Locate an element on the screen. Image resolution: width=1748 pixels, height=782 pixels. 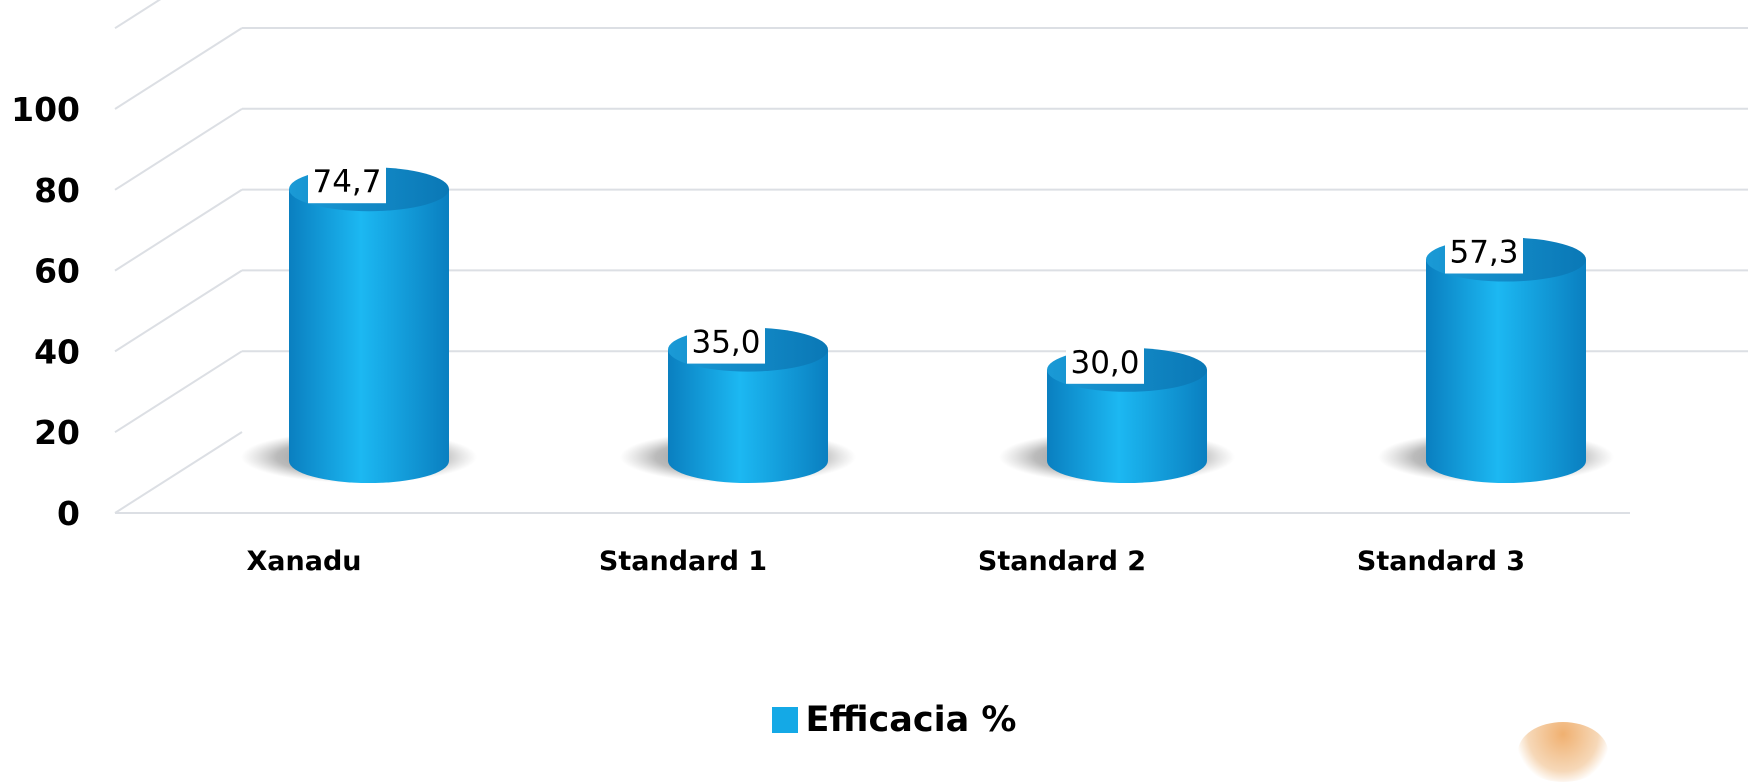
data-label: 30,0 is located at coordinates (1104, 363).